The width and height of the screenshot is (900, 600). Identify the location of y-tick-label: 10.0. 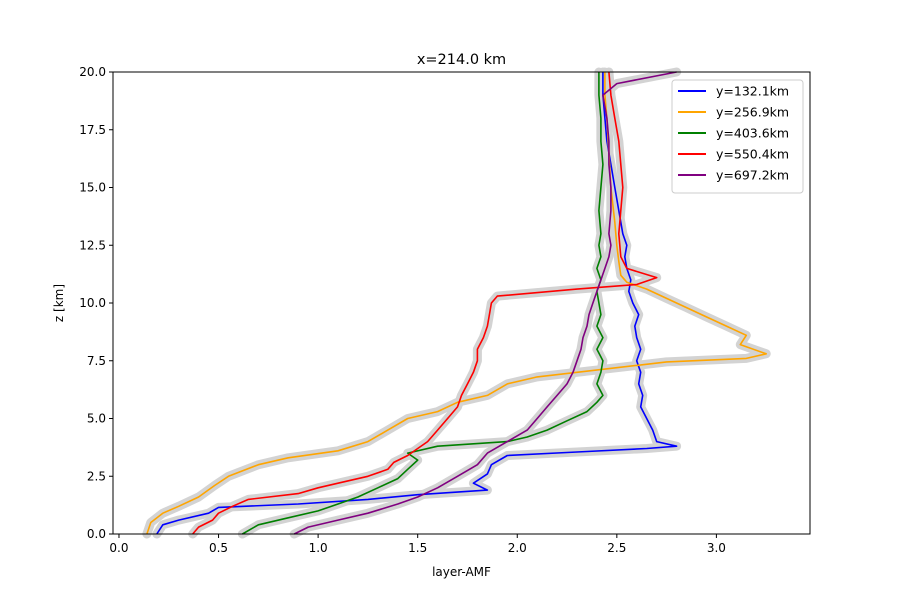
(92, 303).